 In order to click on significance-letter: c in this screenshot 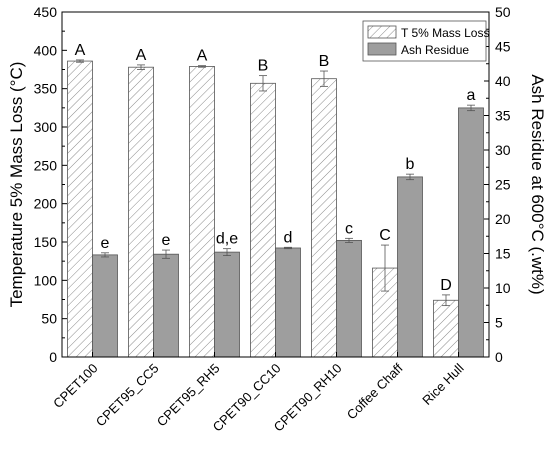, I will do `click(349, 228)`.